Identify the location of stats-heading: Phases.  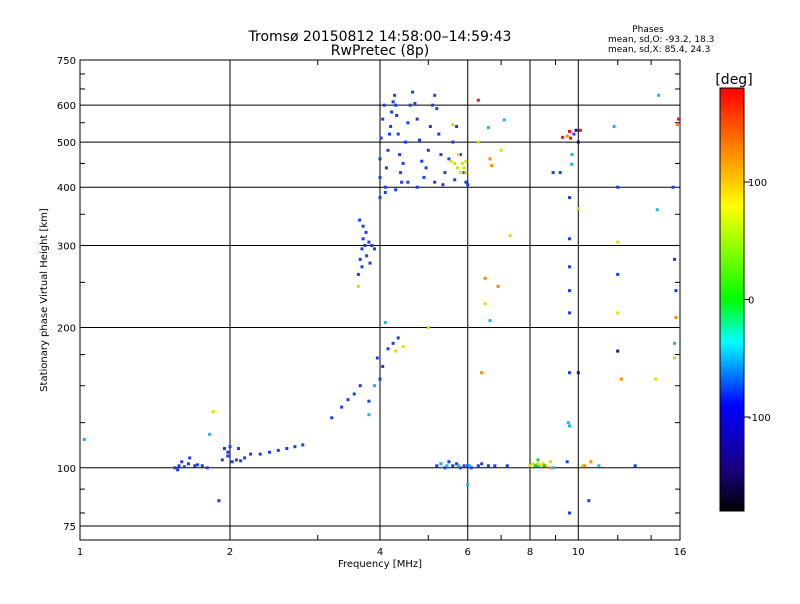
(648, 30).